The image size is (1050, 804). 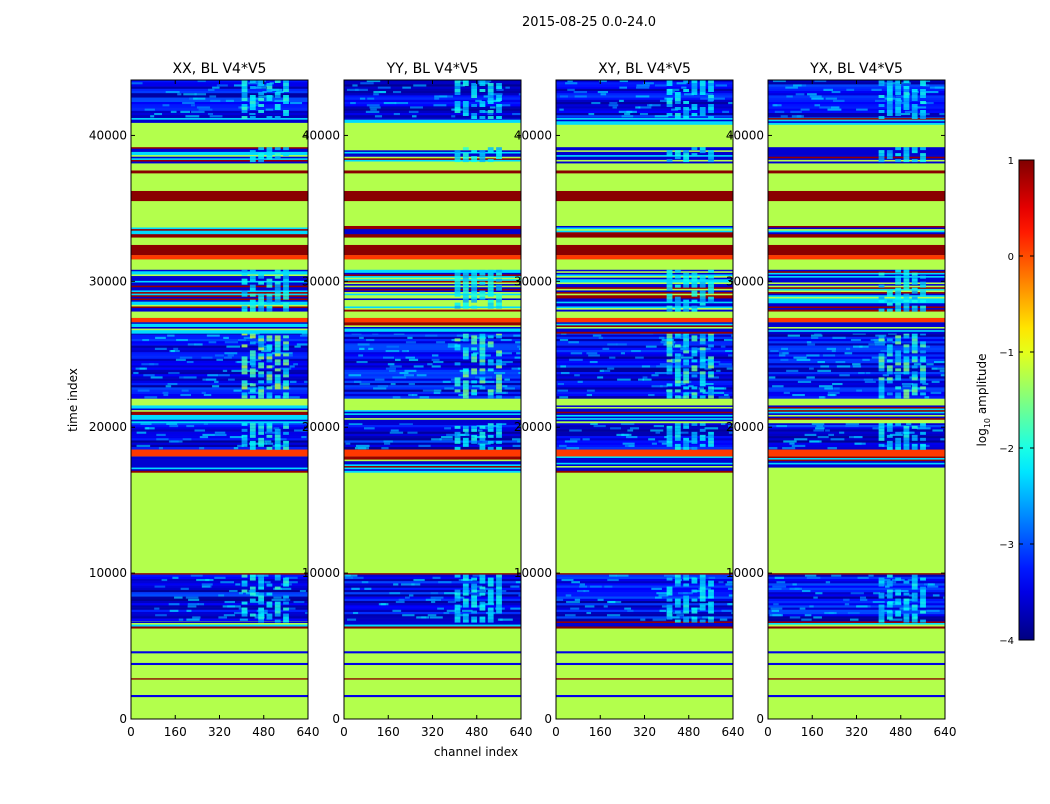 What do you see at coordinates (123, 719) in the screenshot?
I see `y-tick-label: 0` at bounding box center [123, 719].